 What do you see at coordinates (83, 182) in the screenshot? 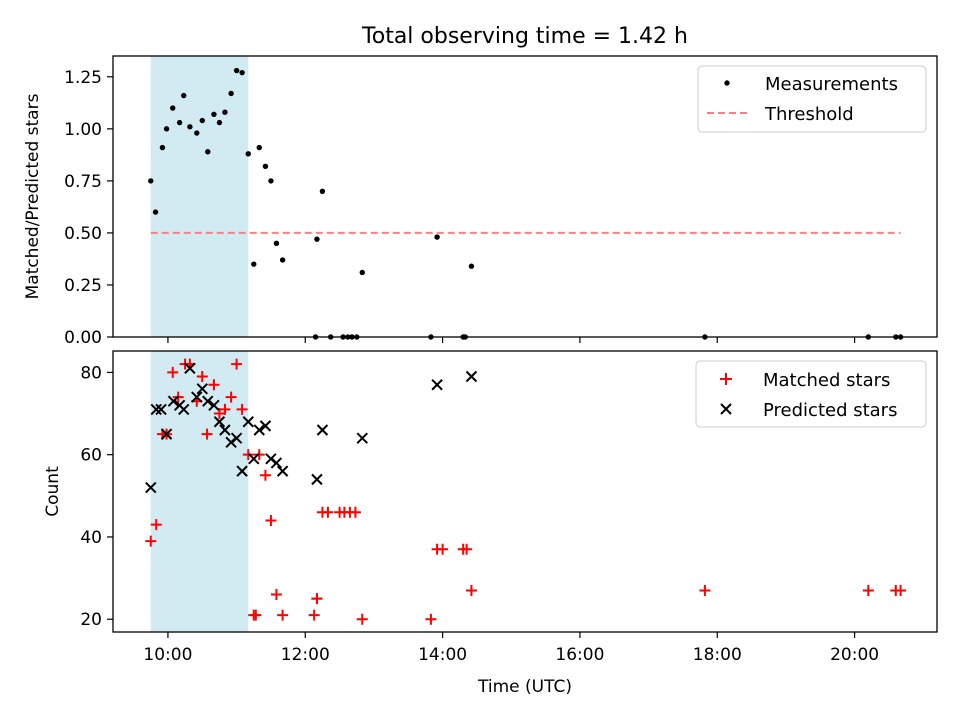
I see `top-y-tick-label: 0.75` at bounding box center [83, 182].